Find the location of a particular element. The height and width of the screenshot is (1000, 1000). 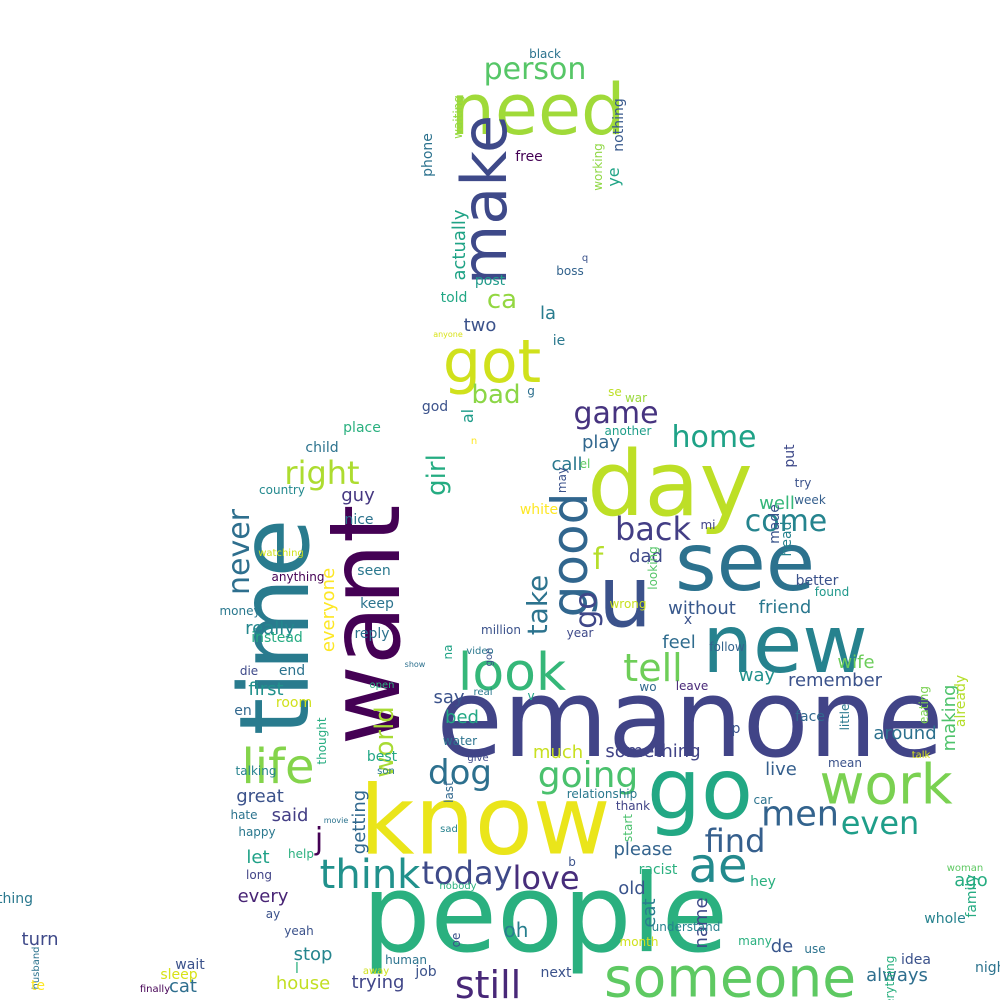

word: u is located at coordinates (625, 598).